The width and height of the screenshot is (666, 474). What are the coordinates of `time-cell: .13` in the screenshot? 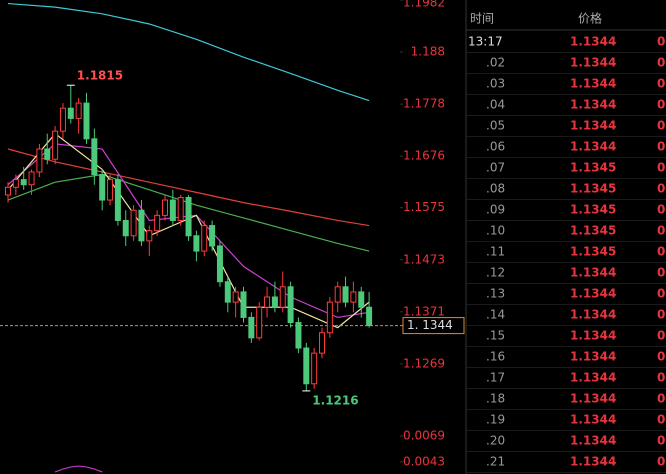 It's located at (495, 294).